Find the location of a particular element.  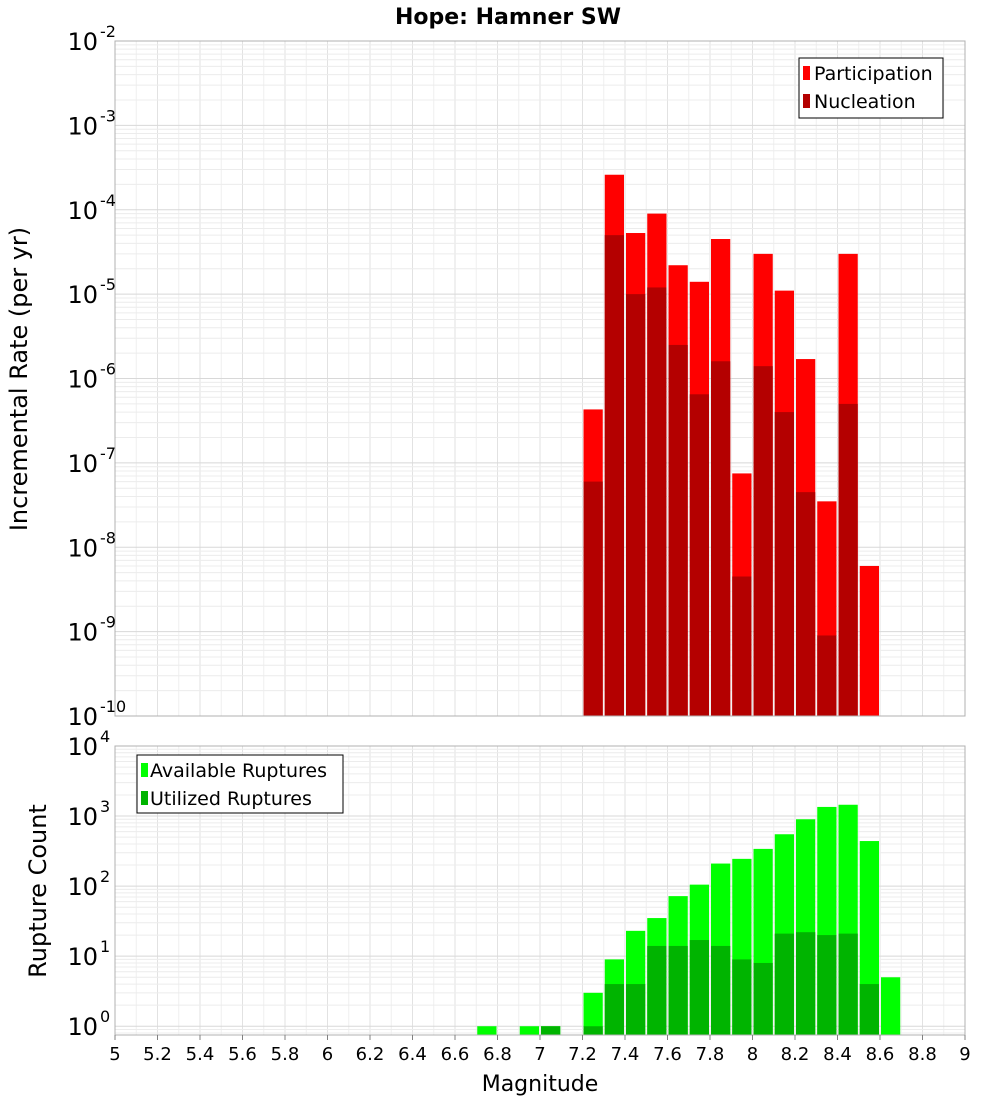

count-legend: Available Ruptures Utilized Ruptures is located at coordinates (240, 784).